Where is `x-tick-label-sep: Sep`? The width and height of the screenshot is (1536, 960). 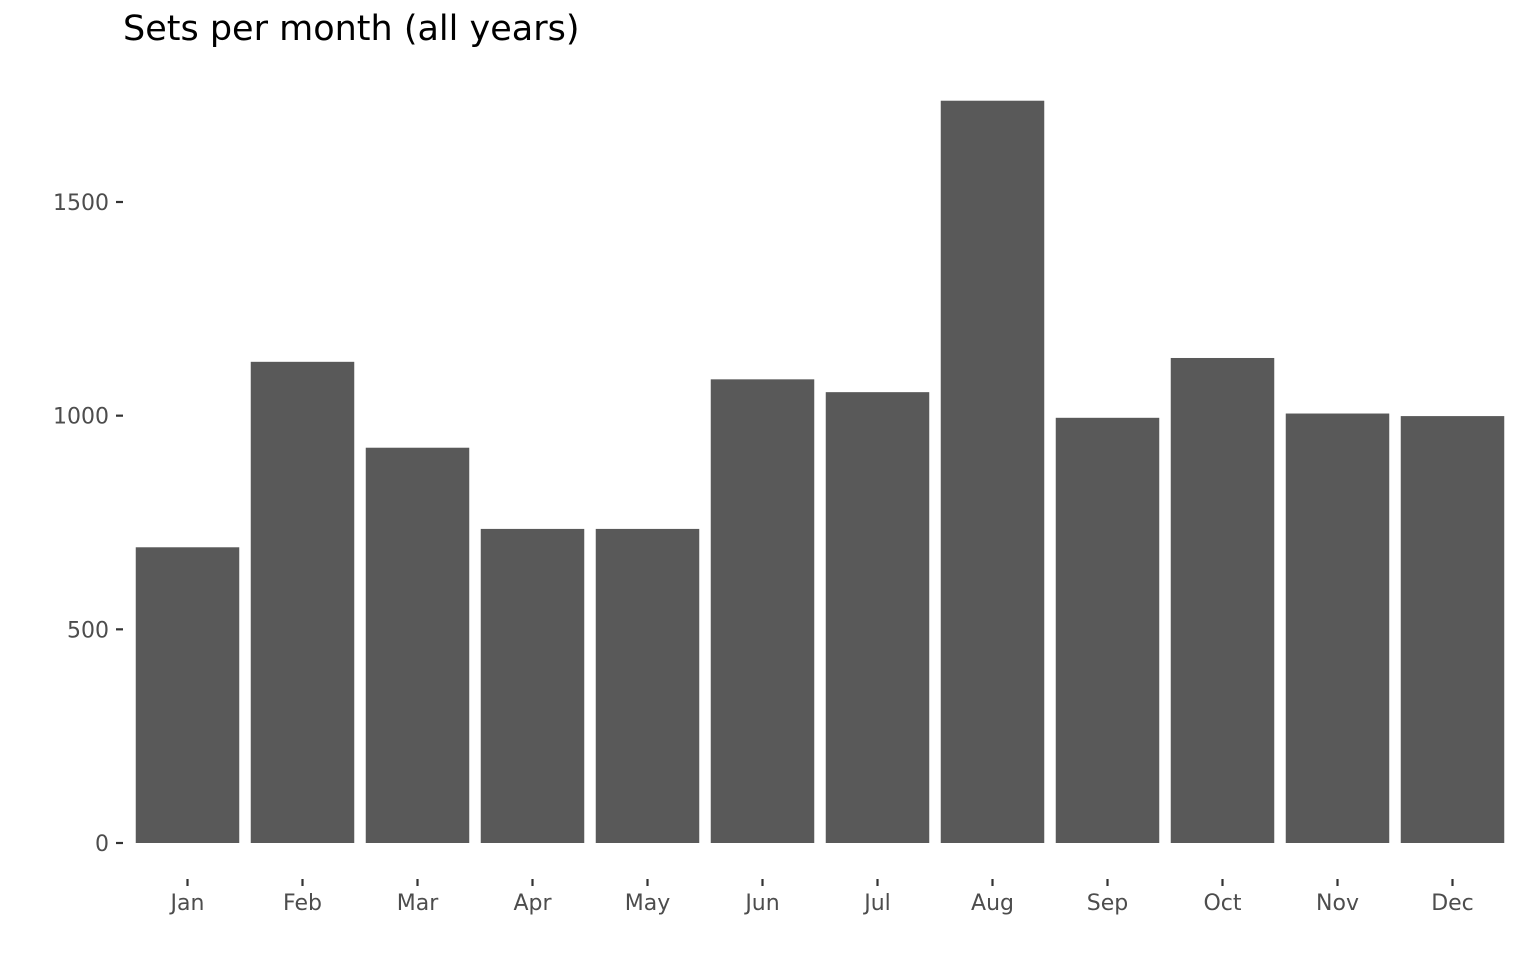
x-tick-label-sep: Sep is located at coordinates (1107, 903).